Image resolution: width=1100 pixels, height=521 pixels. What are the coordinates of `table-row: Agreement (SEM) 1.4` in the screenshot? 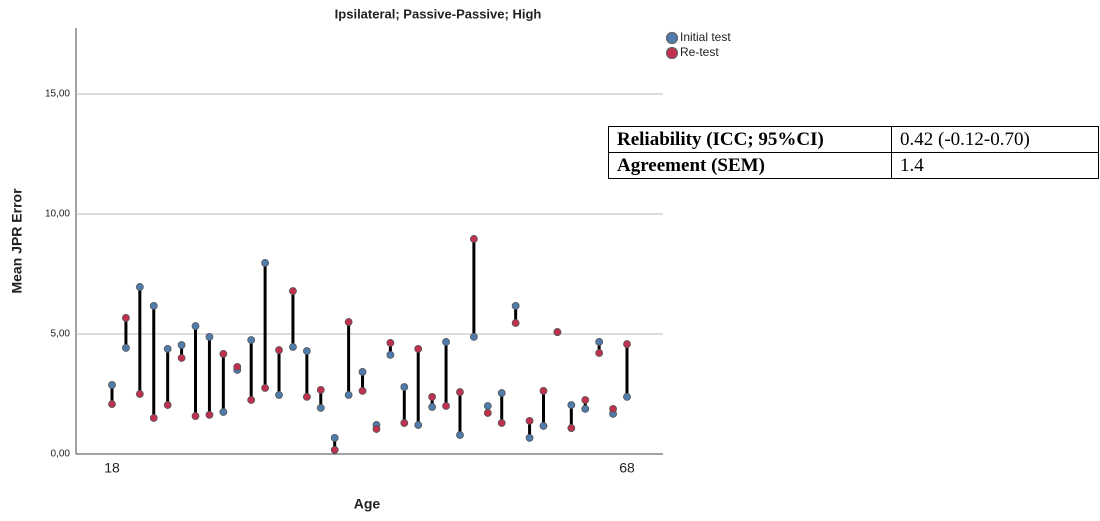 It's located at (853, 165).